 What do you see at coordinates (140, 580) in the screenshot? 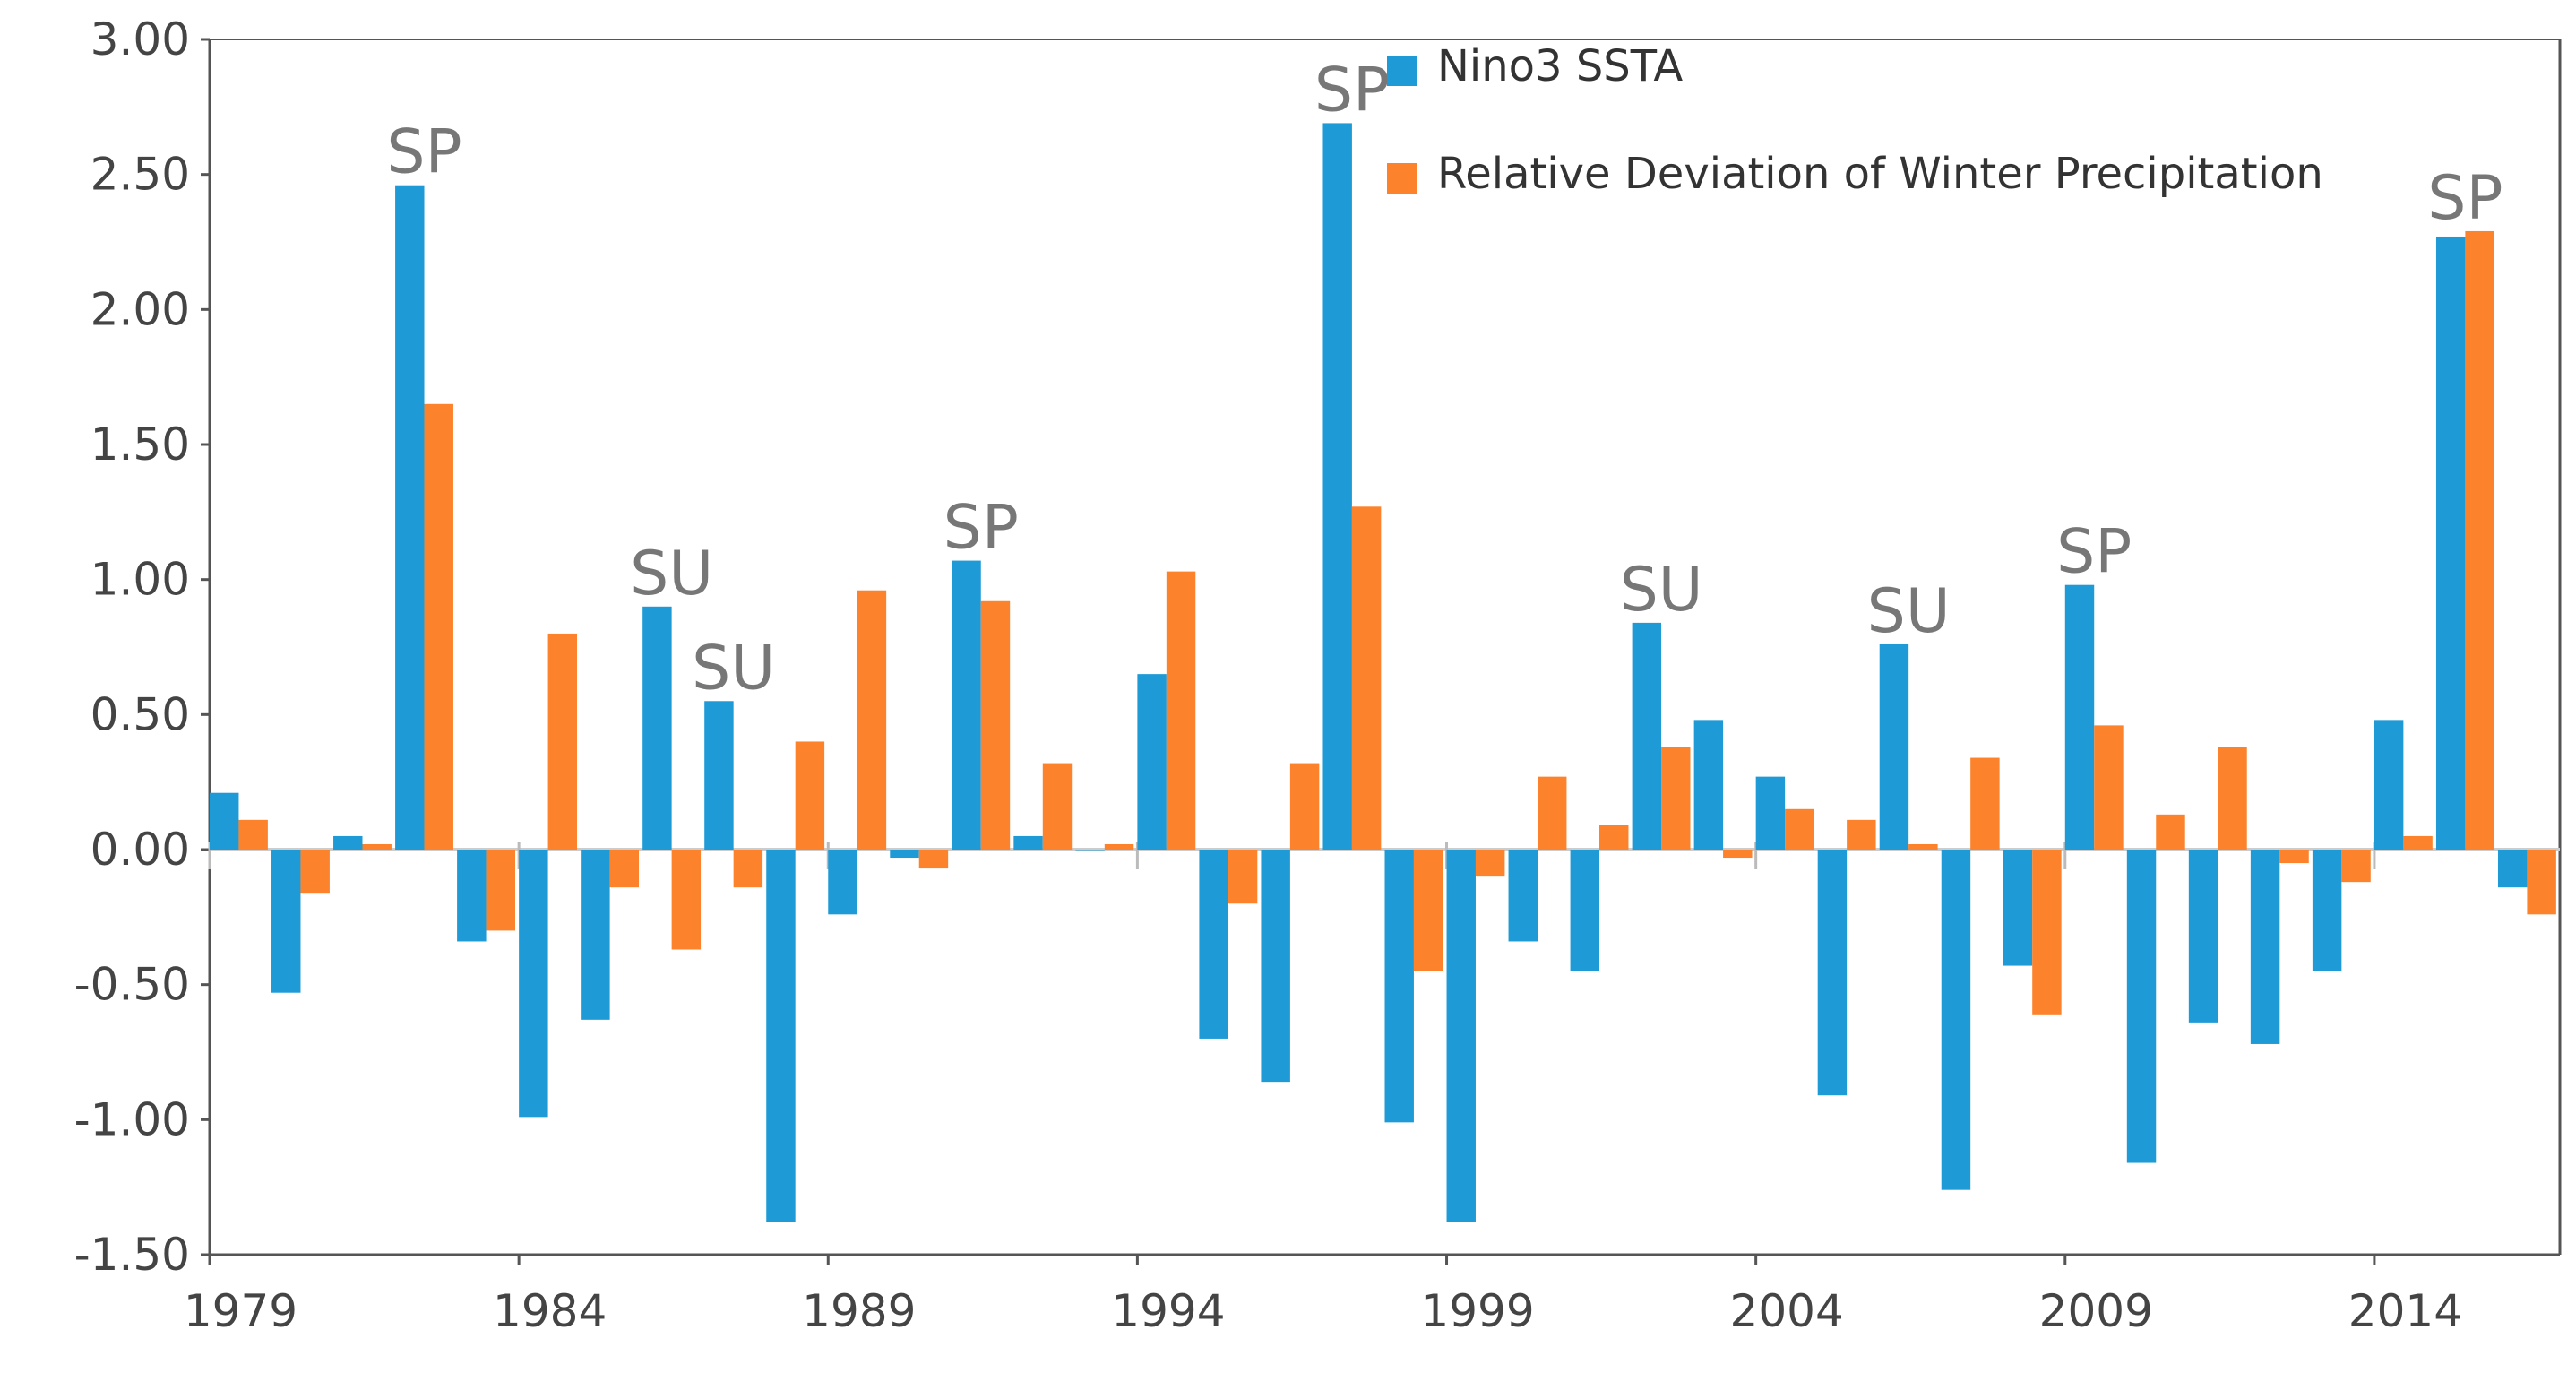
I see `y-tick-label: 1.00` at bounding box center [140, 580].